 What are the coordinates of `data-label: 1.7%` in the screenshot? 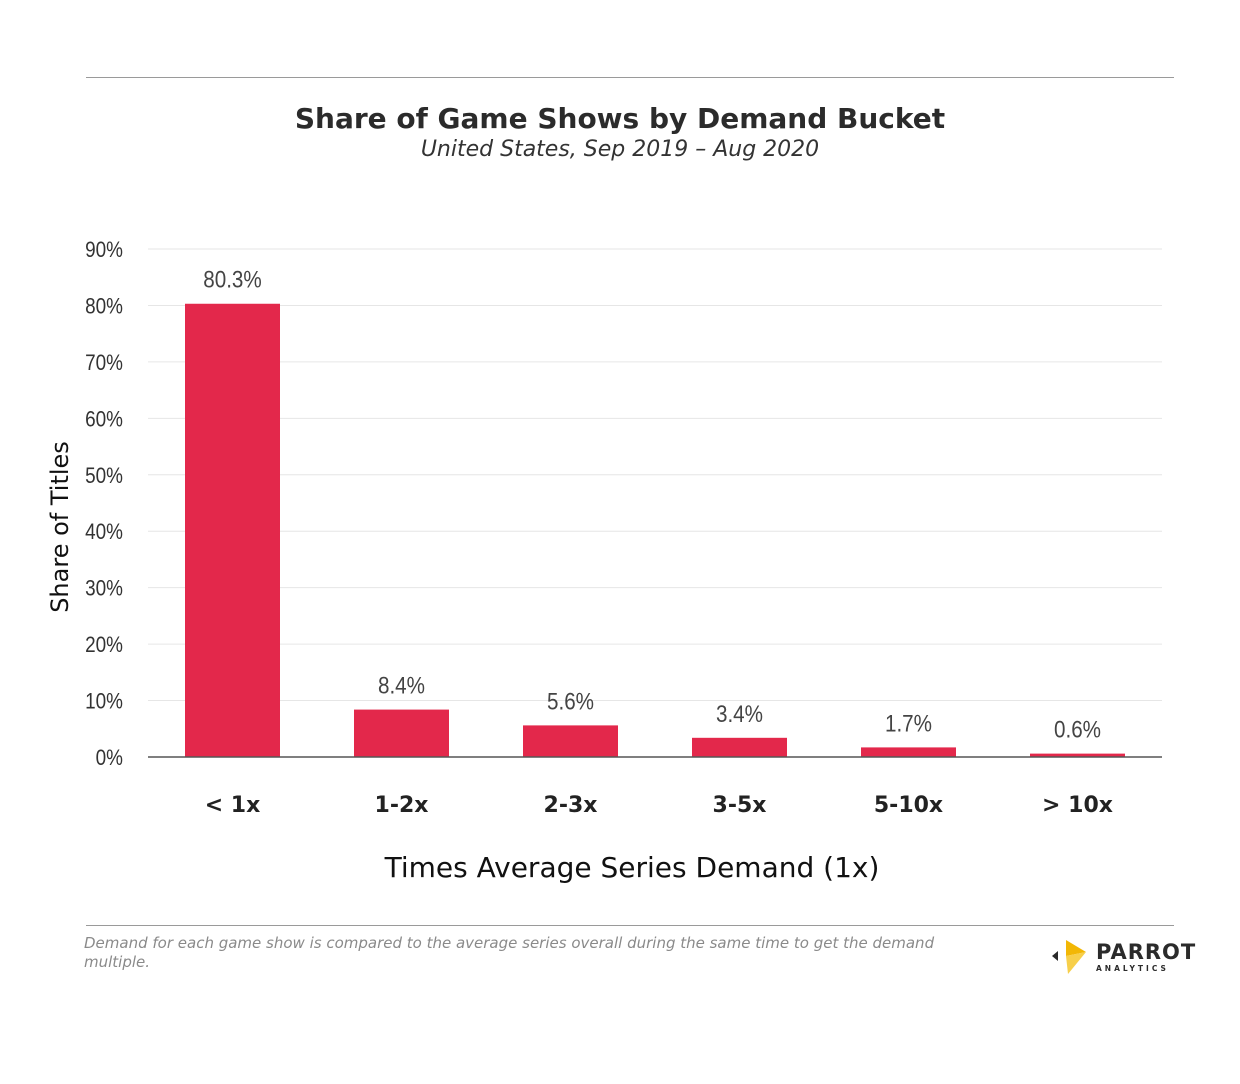 It's located at (908, 723).